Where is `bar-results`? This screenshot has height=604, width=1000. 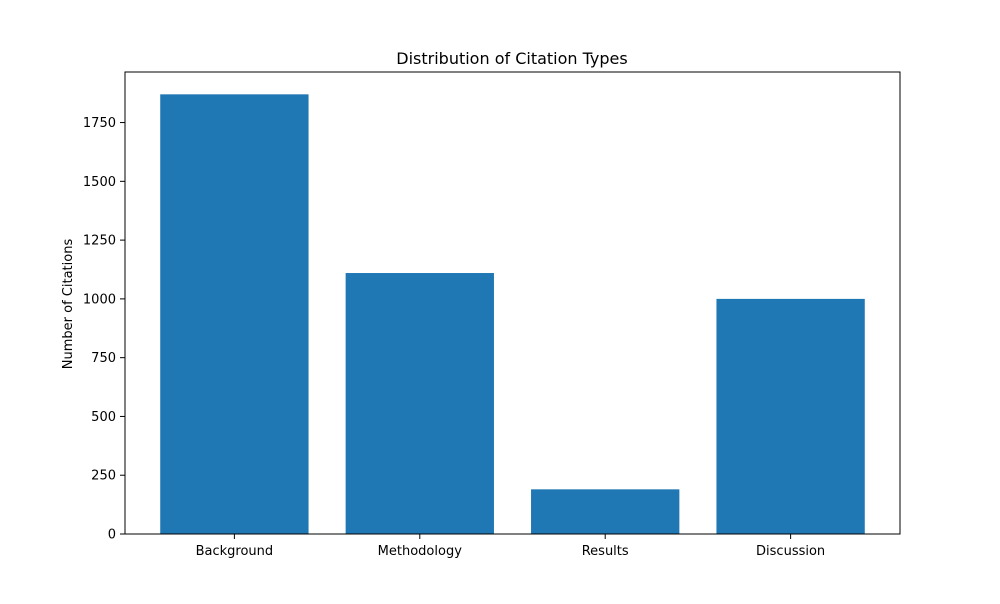
bar-results is located at coordinates (605, 511).